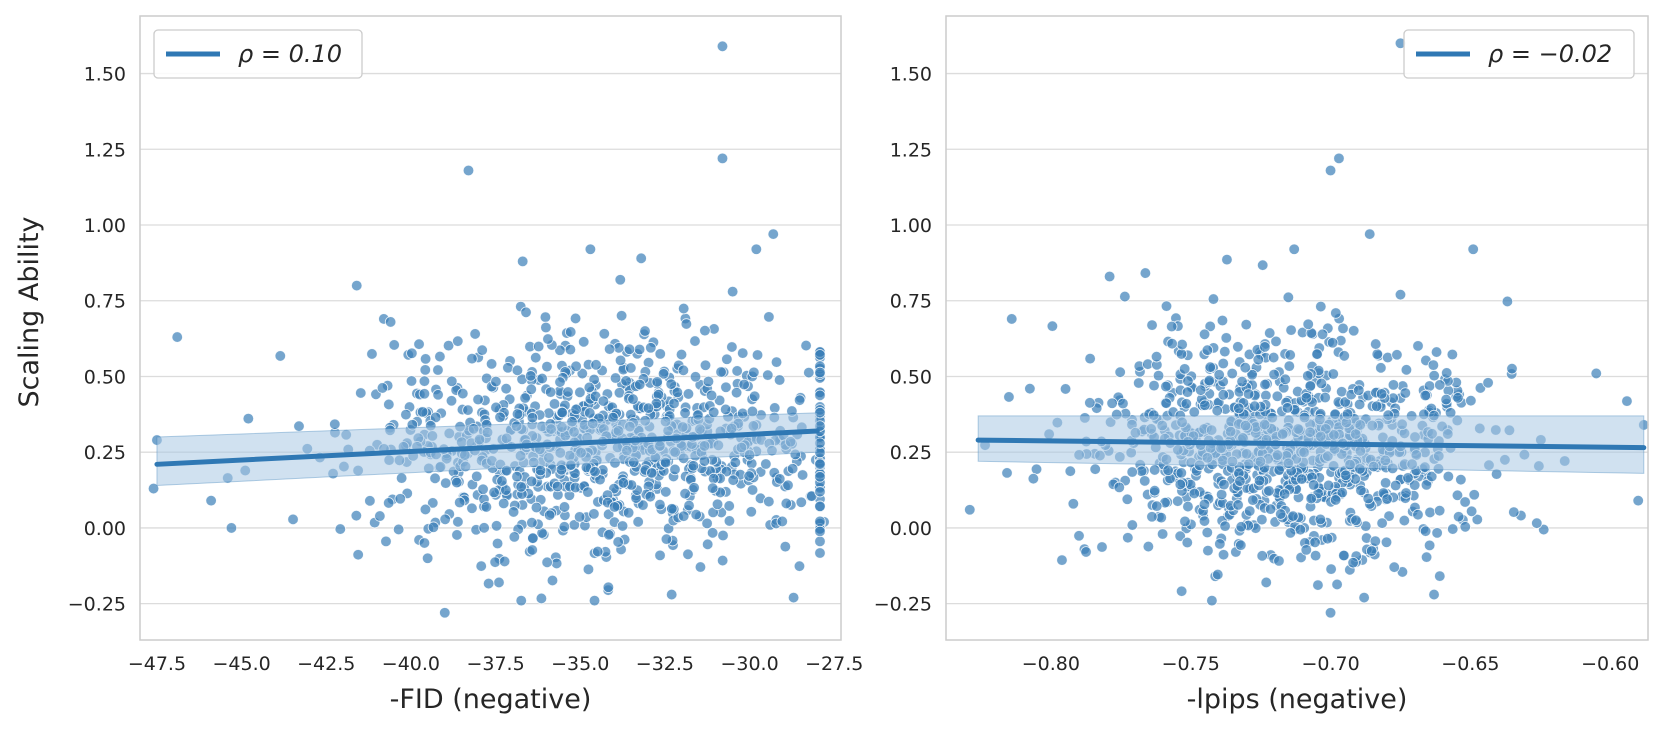  Describe the element at coordinates (1470, 664) in the screenshot. I see `x-tick-label: −0.65` at that location.